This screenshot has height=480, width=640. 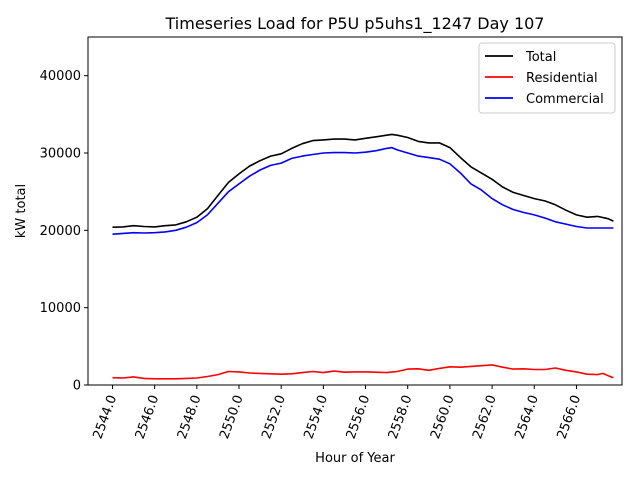 What do you see at coordinates (355, 458) in the screenshot?
I see `x-axis-label: Hour of Year` at bounding box center [355, 458].